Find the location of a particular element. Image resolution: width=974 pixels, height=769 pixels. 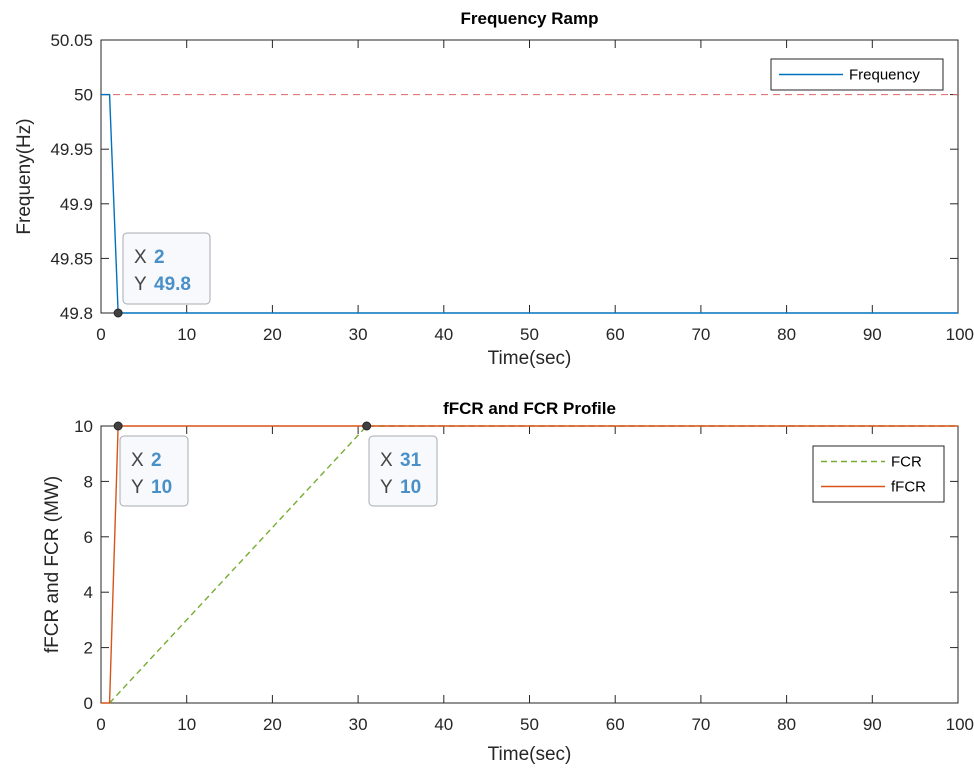

y-tick-label: 49.9 is located at coordinates (76, 204).